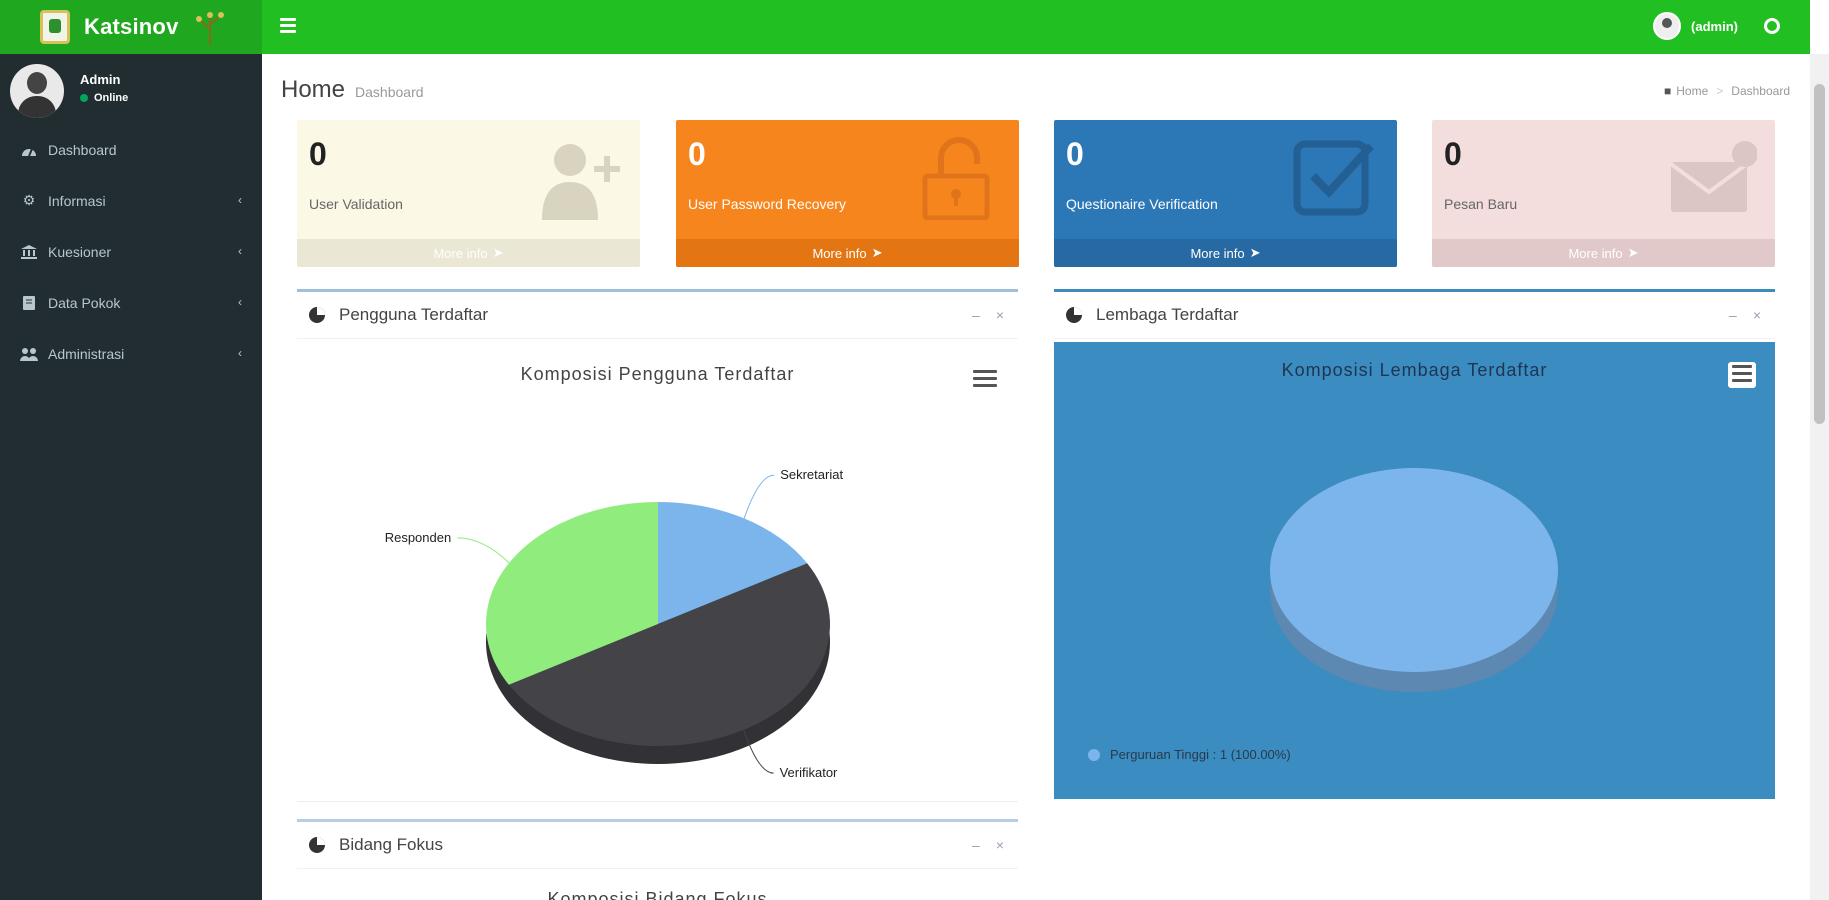 Image resolution: width=1829 pixels, height=900 pixels. What do you see at coordinates (956, 178) in the screenshot?
I see `unlock-icon` at bounding box center [956, 178].